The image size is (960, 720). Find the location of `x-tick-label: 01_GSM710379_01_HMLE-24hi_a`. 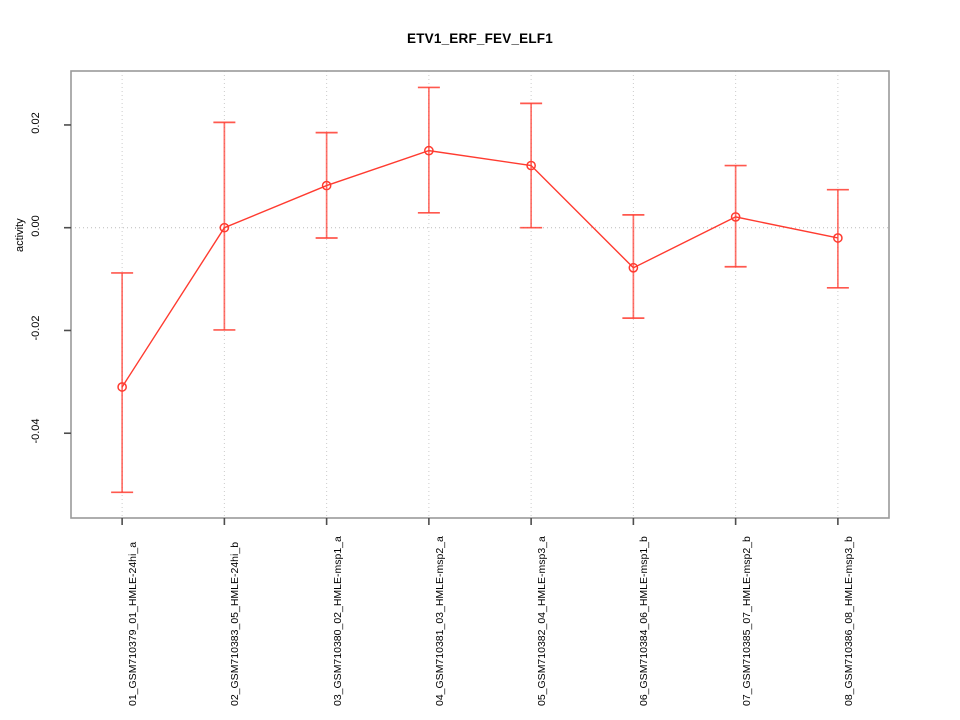

x-tick-label: 01_GSM710379_01_HMLE-24hi_a is located at coordinates (133, 623).